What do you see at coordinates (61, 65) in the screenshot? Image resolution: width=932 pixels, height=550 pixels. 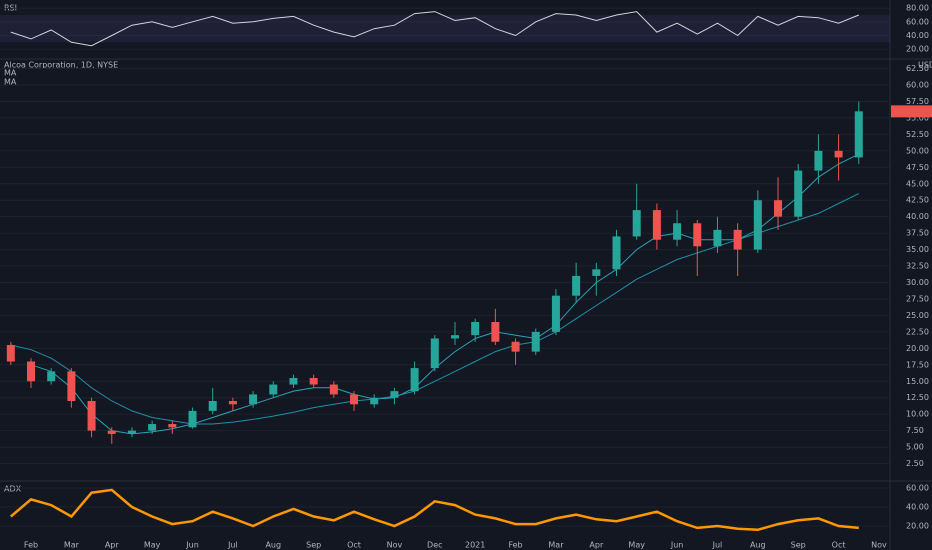 I see `price-title: Alcoa Corporation, 1D, NYSE` at bounding box center [61, 65].